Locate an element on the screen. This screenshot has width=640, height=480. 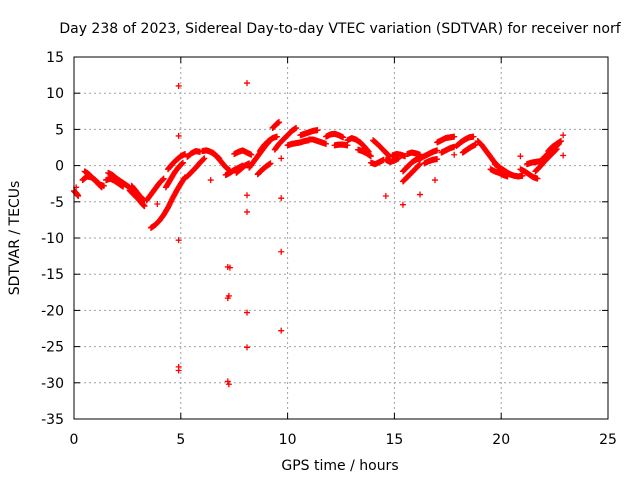
y-tick-label: -25 is located at coordinates (52, 348).